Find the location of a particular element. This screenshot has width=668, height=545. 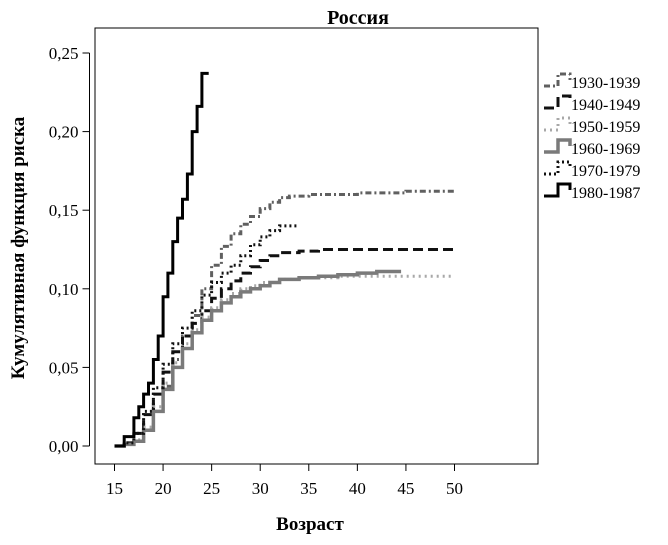

y-tick-label: 0,05 is located at coordinates (64, 367).